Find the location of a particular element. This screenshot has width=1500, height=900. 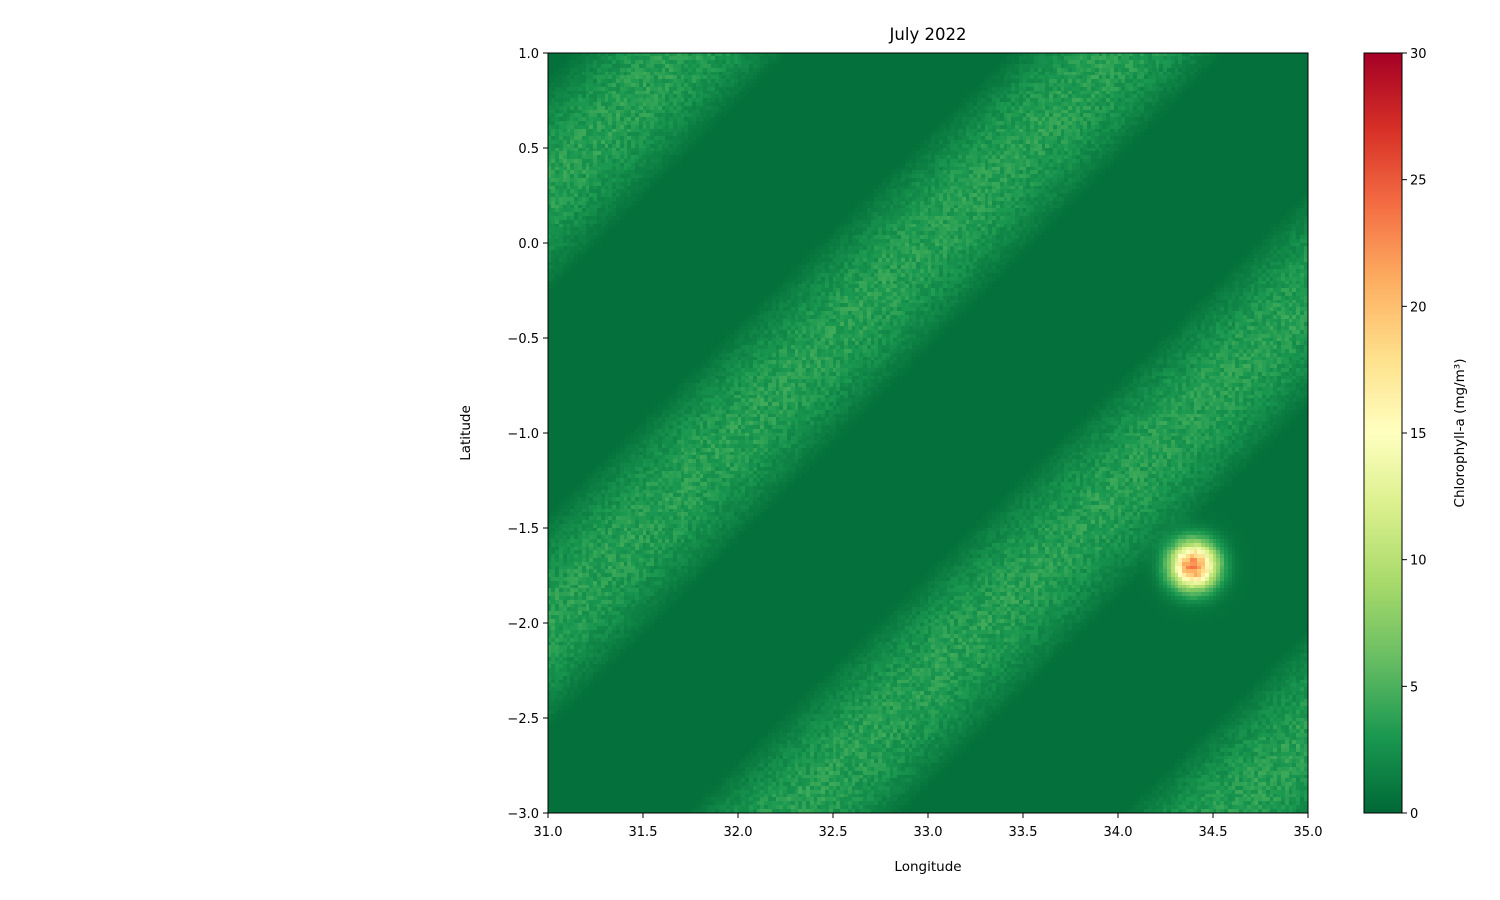

colorbar-tick-label: 0 is located at coordinates (1414, 814).